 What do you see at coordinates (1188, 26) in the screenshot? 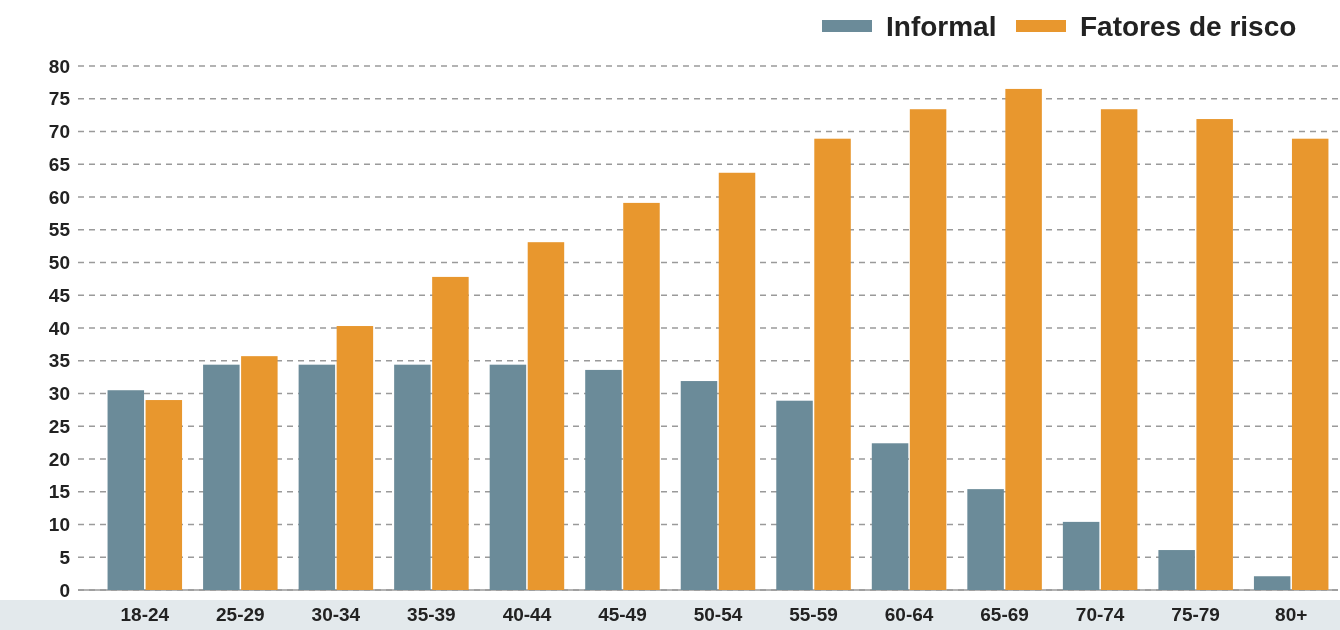
I see `legend-label: Fatores de risco` at bounding box center [1188, 26].